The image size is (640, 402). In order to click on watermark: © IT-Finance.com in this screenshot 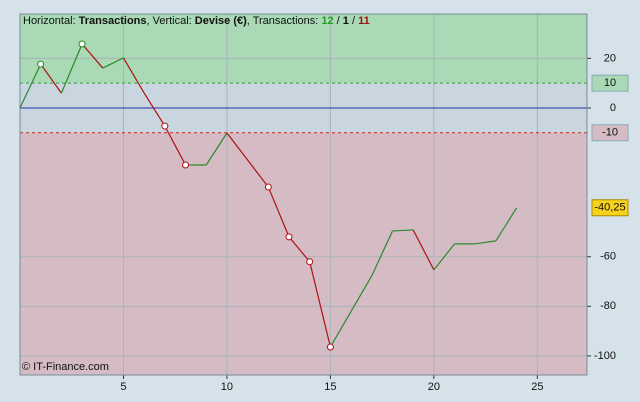, I will do `click(65, 367)`.